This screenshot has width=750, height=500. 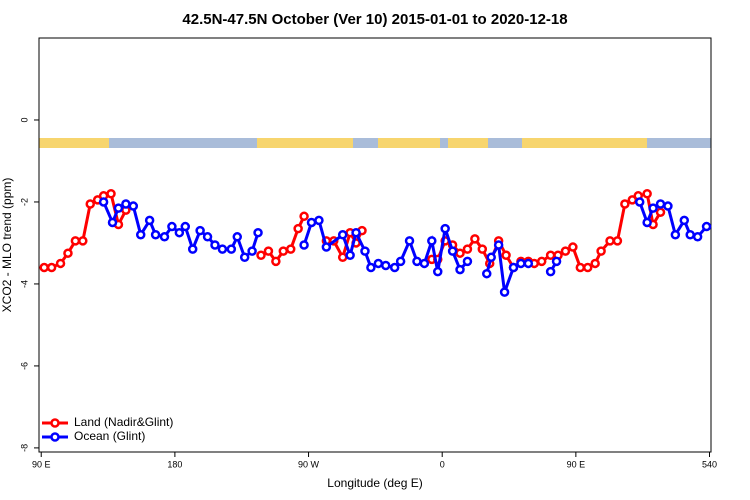 What do you see at coordinates (41, 464) in the screenshot?
I see `x-tick-label: 90 E` at bounding box center [41, 464].